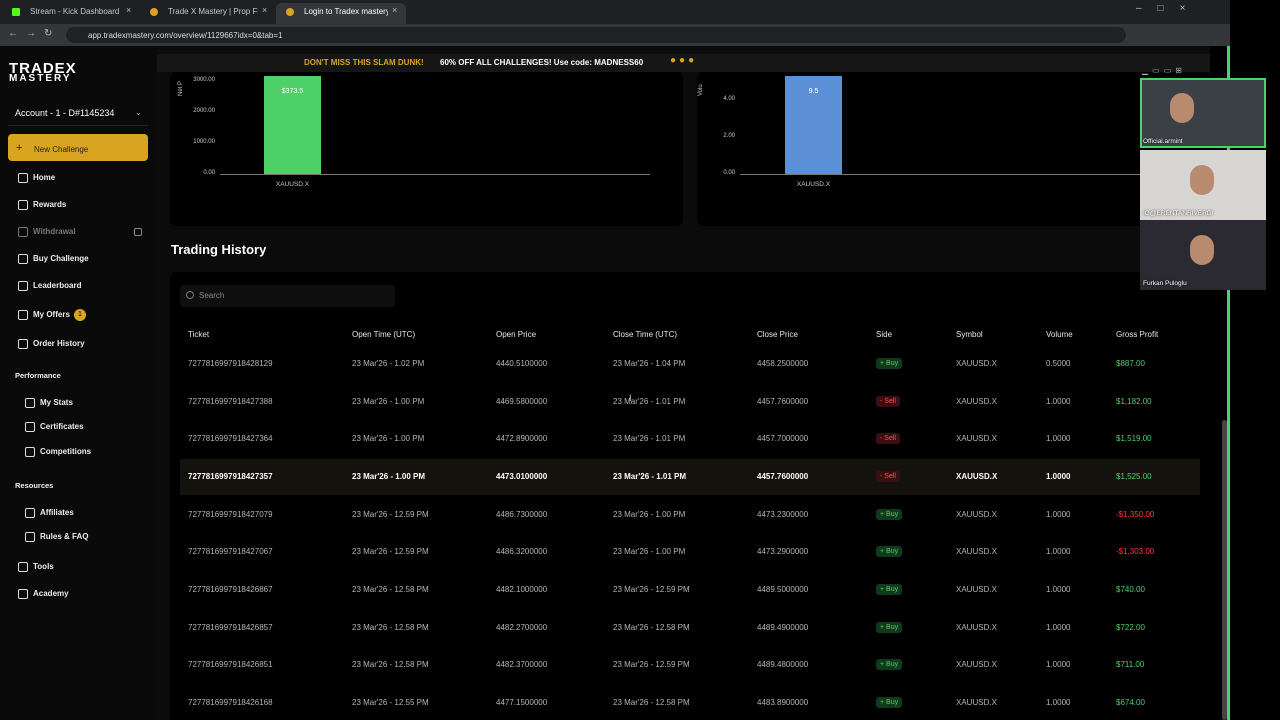  Describe the element at coordinates (1169, 8) in the screenshot. I see `window-controls: –□×` at that location.